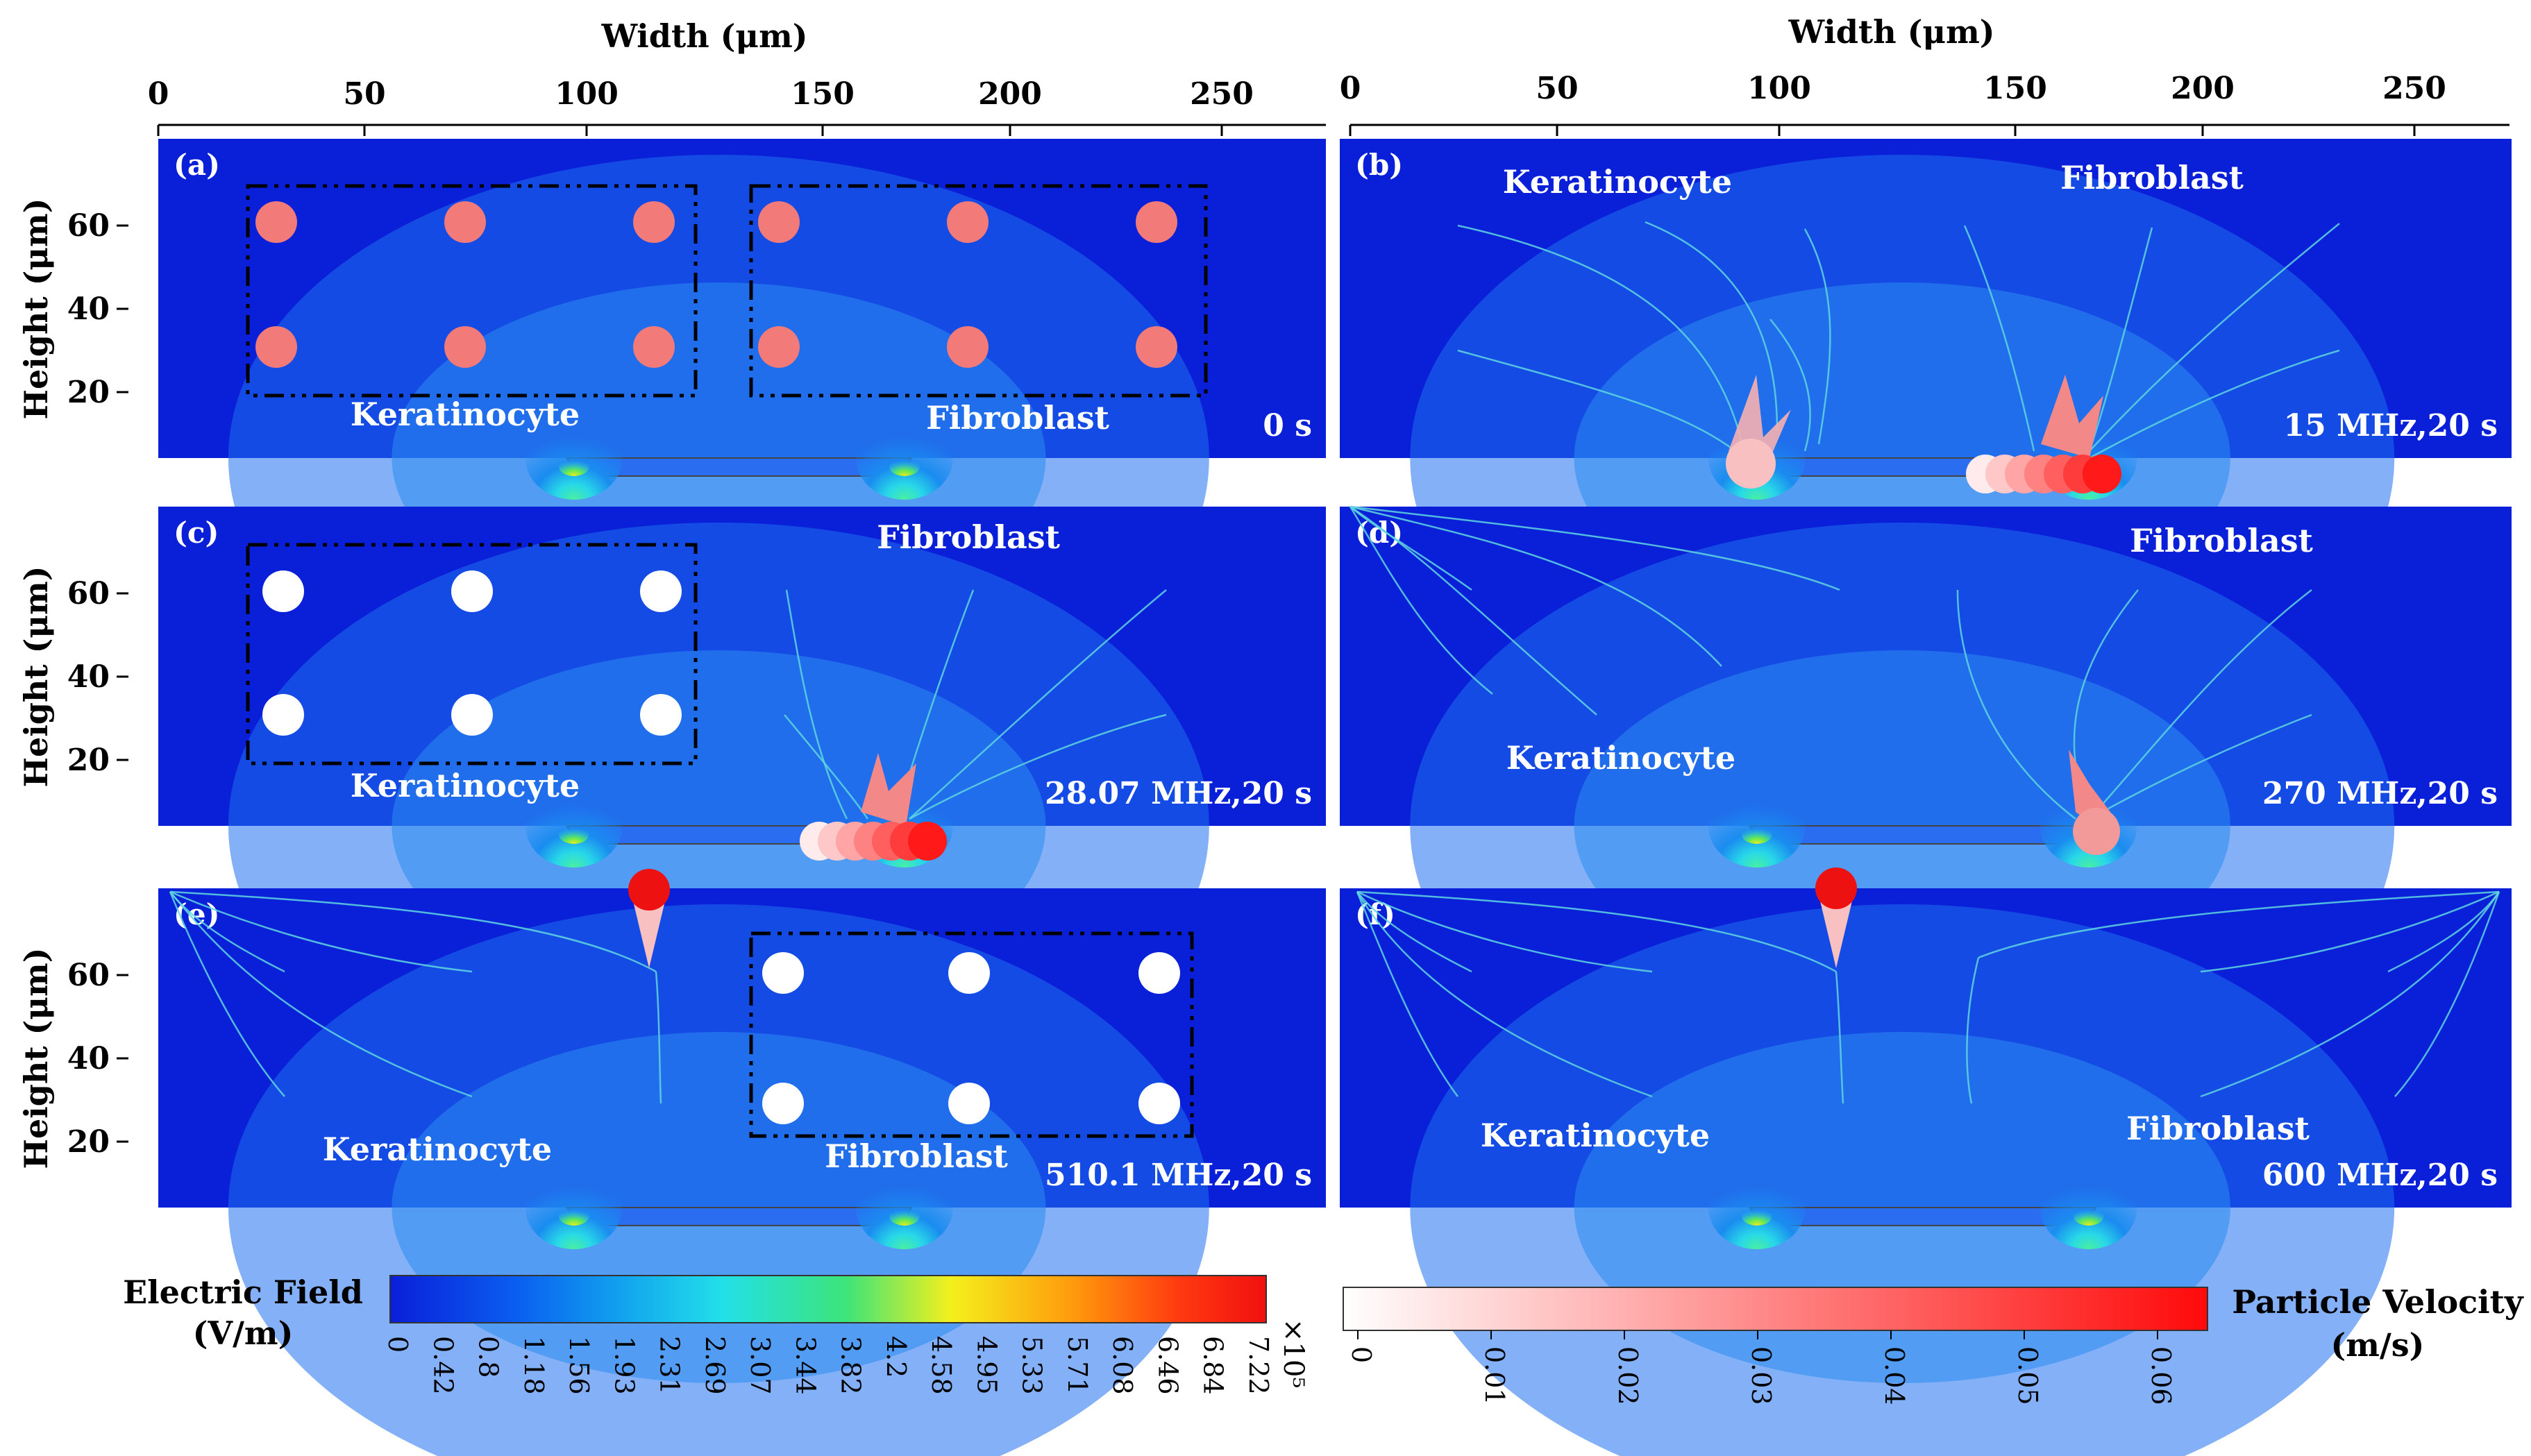 Image resolution: width=2531 pixels, height=1456 pixels. What do you see at coordinates (2015, 88) in the screenshot?
I see `x-tick-label: 150` at bounding box center [2015, 88].